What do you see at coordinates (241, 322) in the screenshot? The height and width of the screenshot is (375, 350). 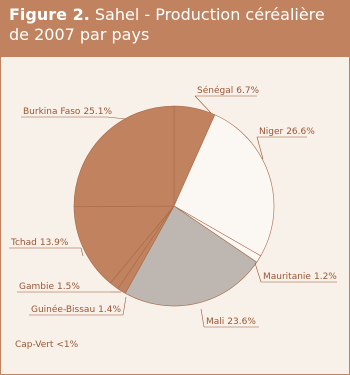 I see `value-label: 23.6%` at bounding box center [241, 322].